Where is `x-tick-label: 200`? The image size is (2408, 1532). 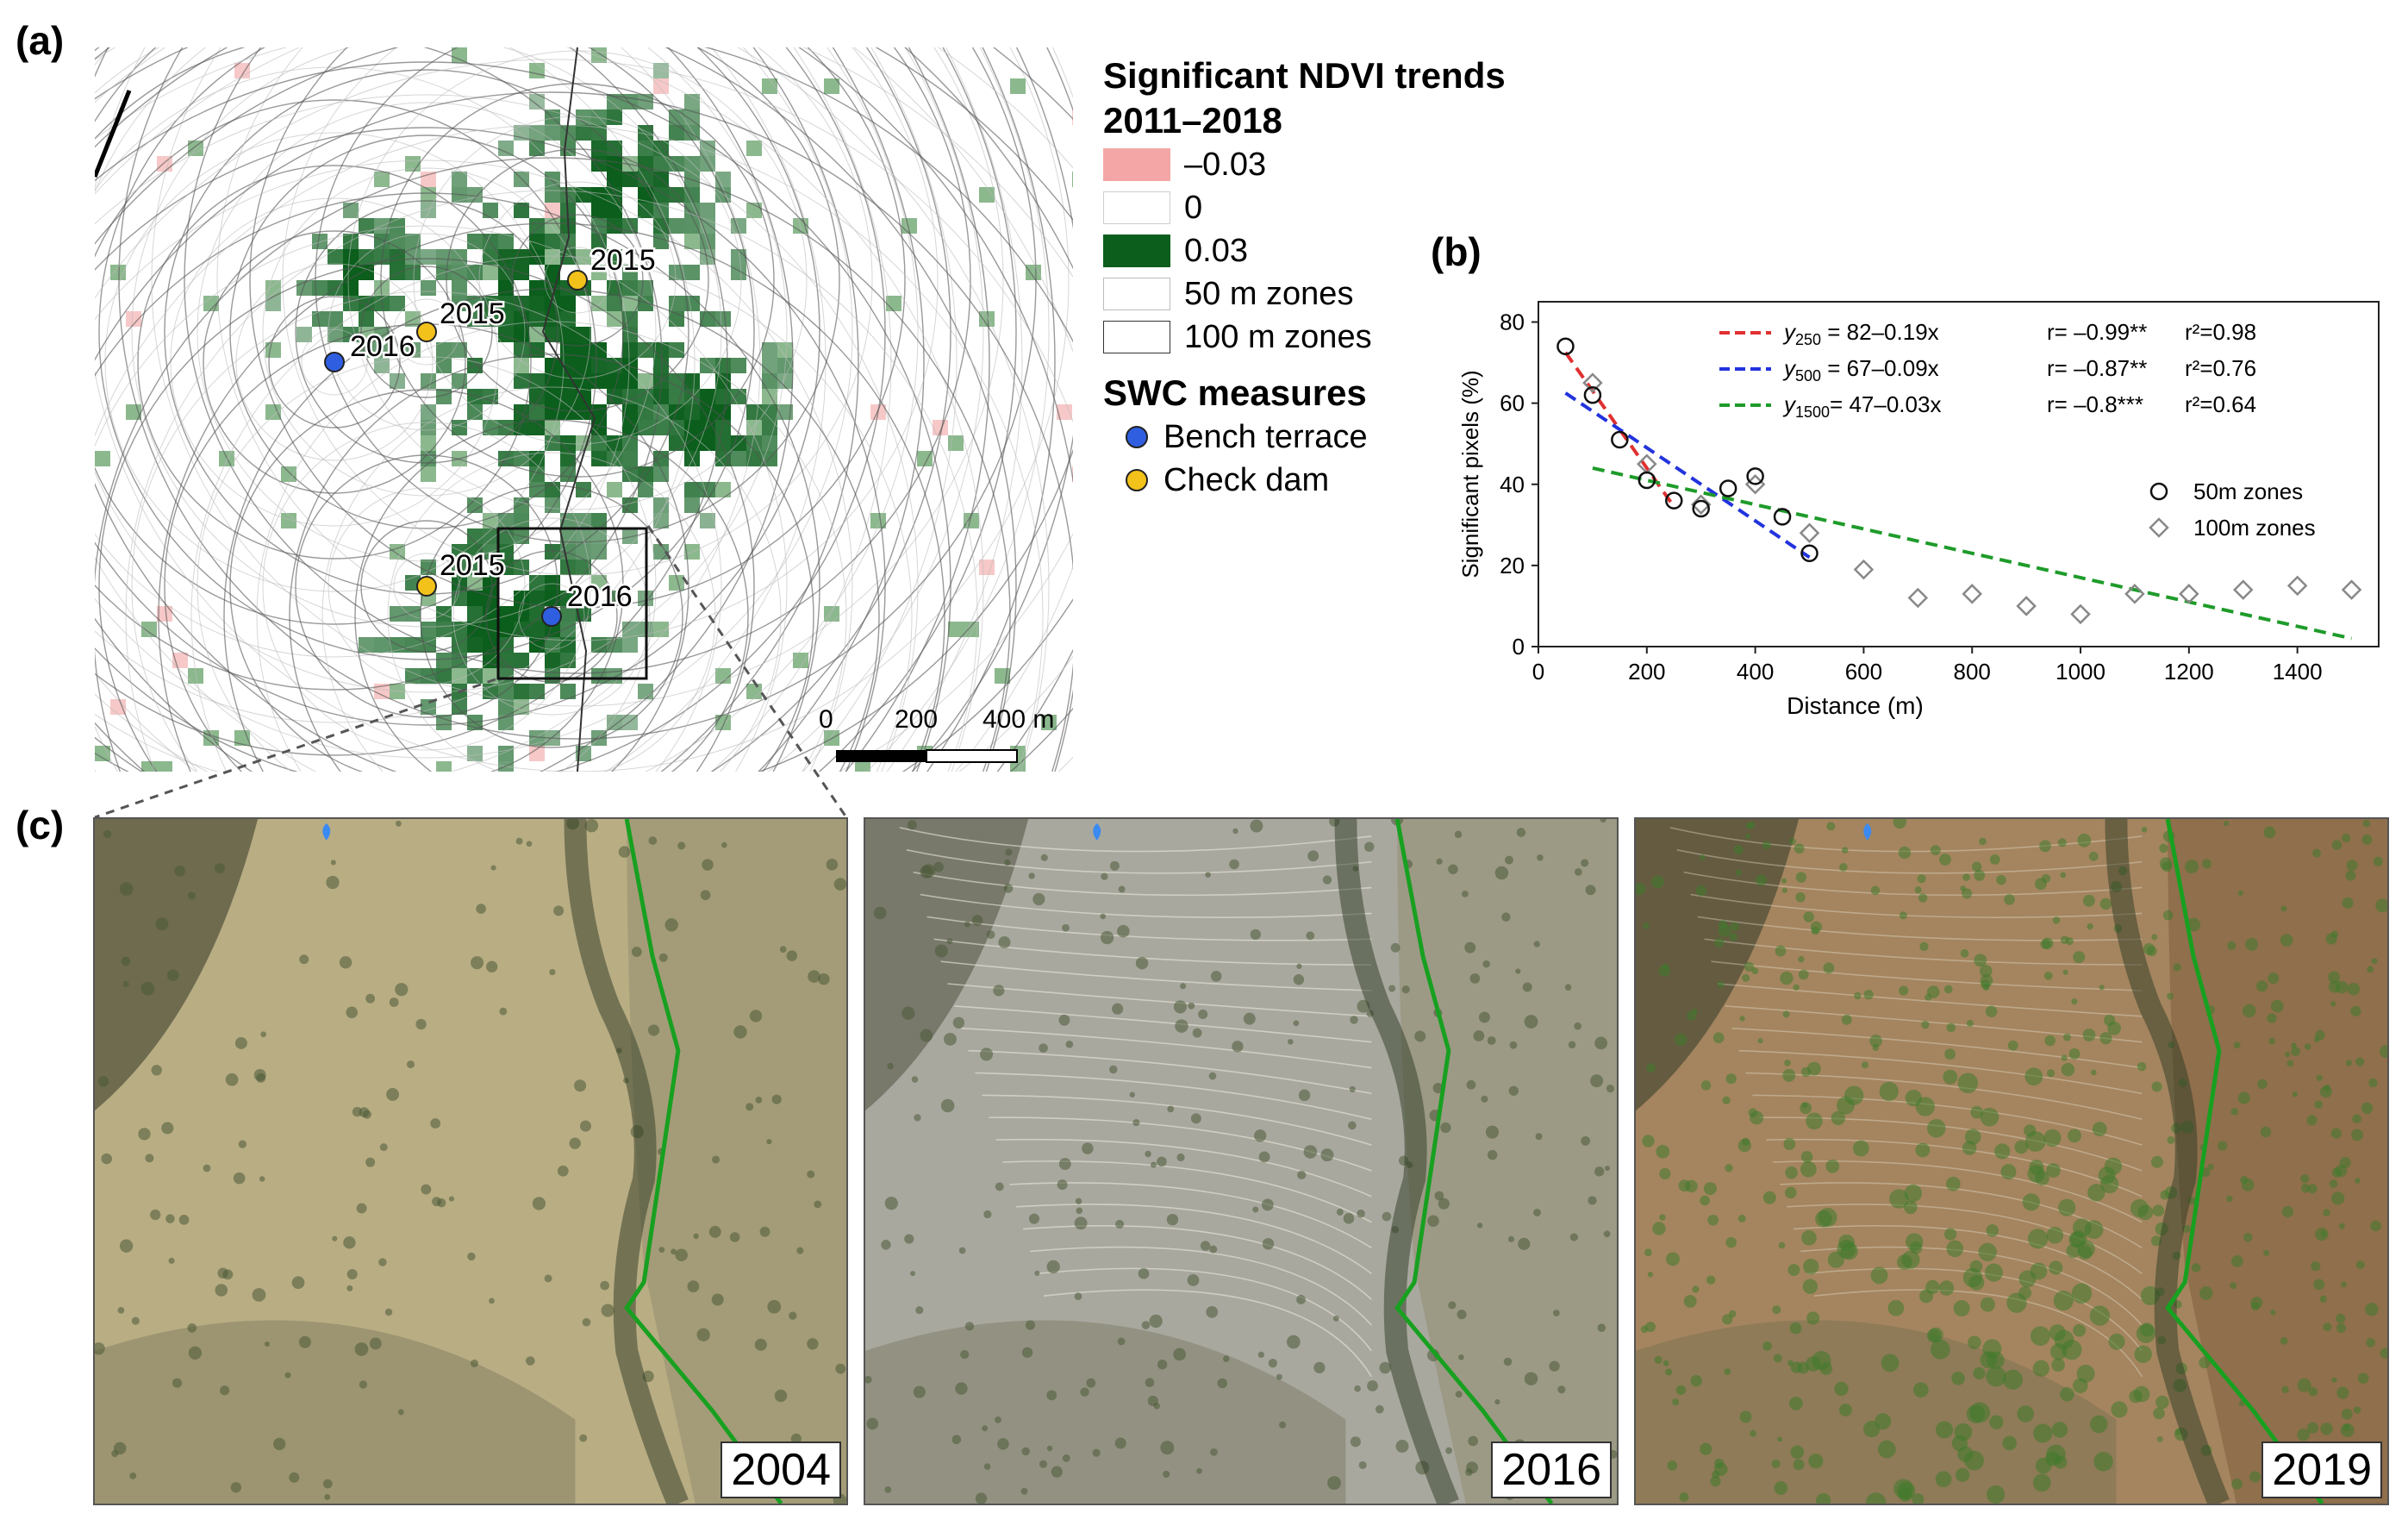 x-tick-label: 200 is located at coordinates (1647, 672).